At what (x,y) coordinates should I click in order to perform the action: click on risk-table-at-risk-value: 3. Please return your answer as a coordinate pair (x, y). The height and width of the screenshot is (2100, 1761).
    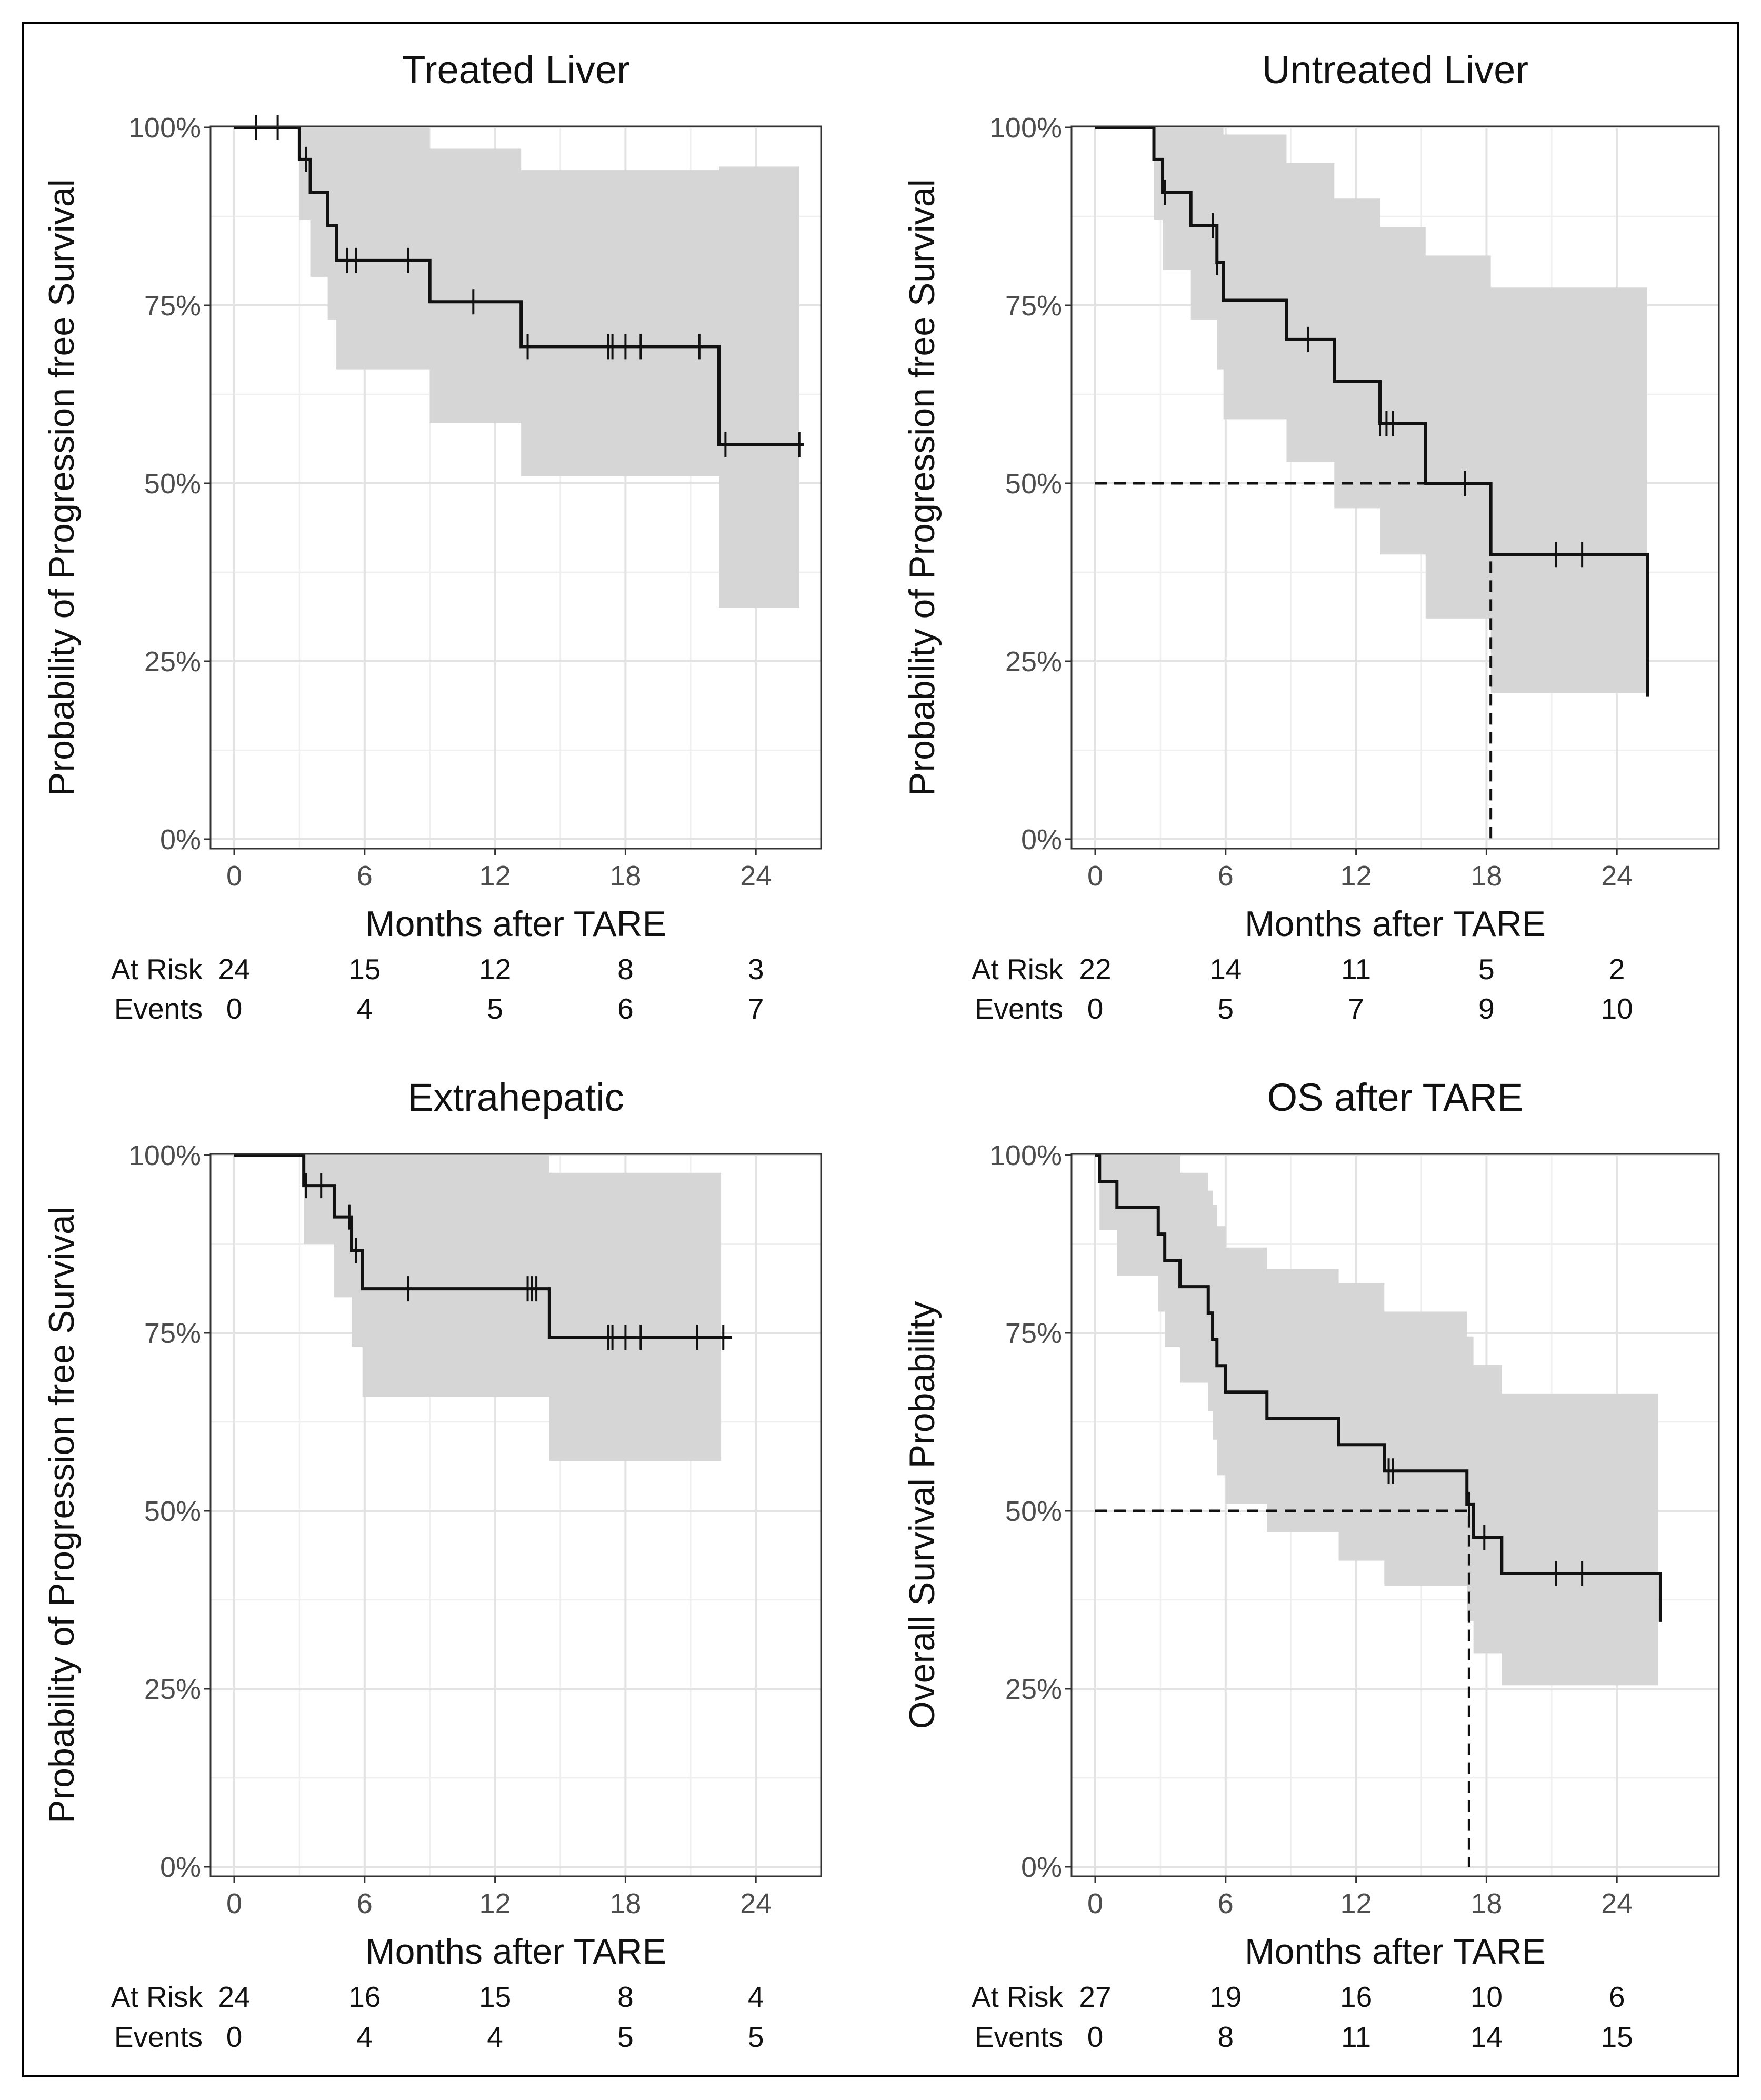
    Looking at the image, I should click on (756, 969).